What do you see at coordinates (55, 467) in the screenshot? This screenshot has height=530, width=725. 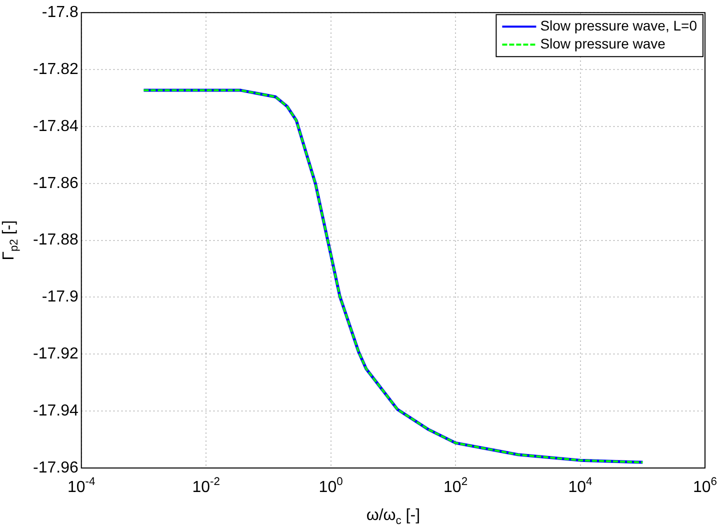 I see `y-tick-label: -17.96` at bounding box center [55, 467].